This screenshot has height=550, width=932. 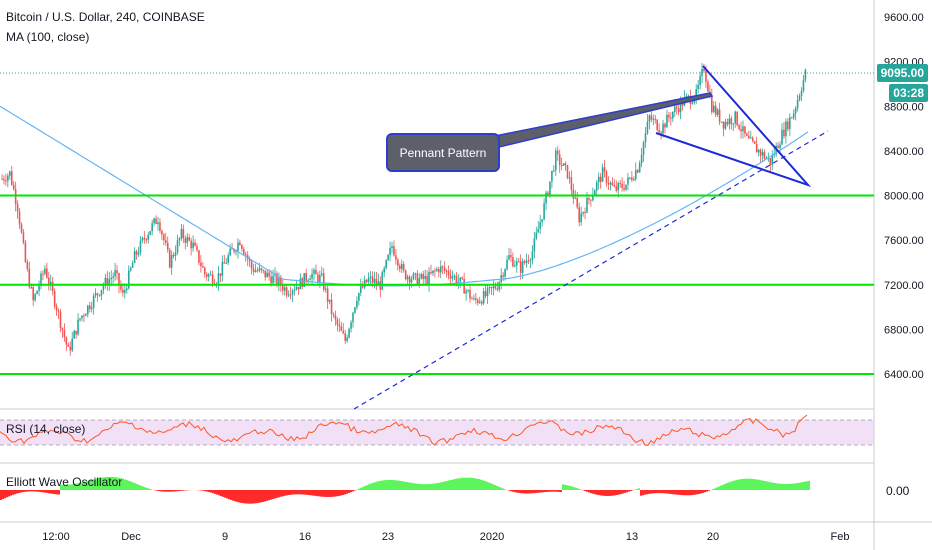 I want to click on ma-indicator-label: MA (100, close), so click(x=48, y=37).